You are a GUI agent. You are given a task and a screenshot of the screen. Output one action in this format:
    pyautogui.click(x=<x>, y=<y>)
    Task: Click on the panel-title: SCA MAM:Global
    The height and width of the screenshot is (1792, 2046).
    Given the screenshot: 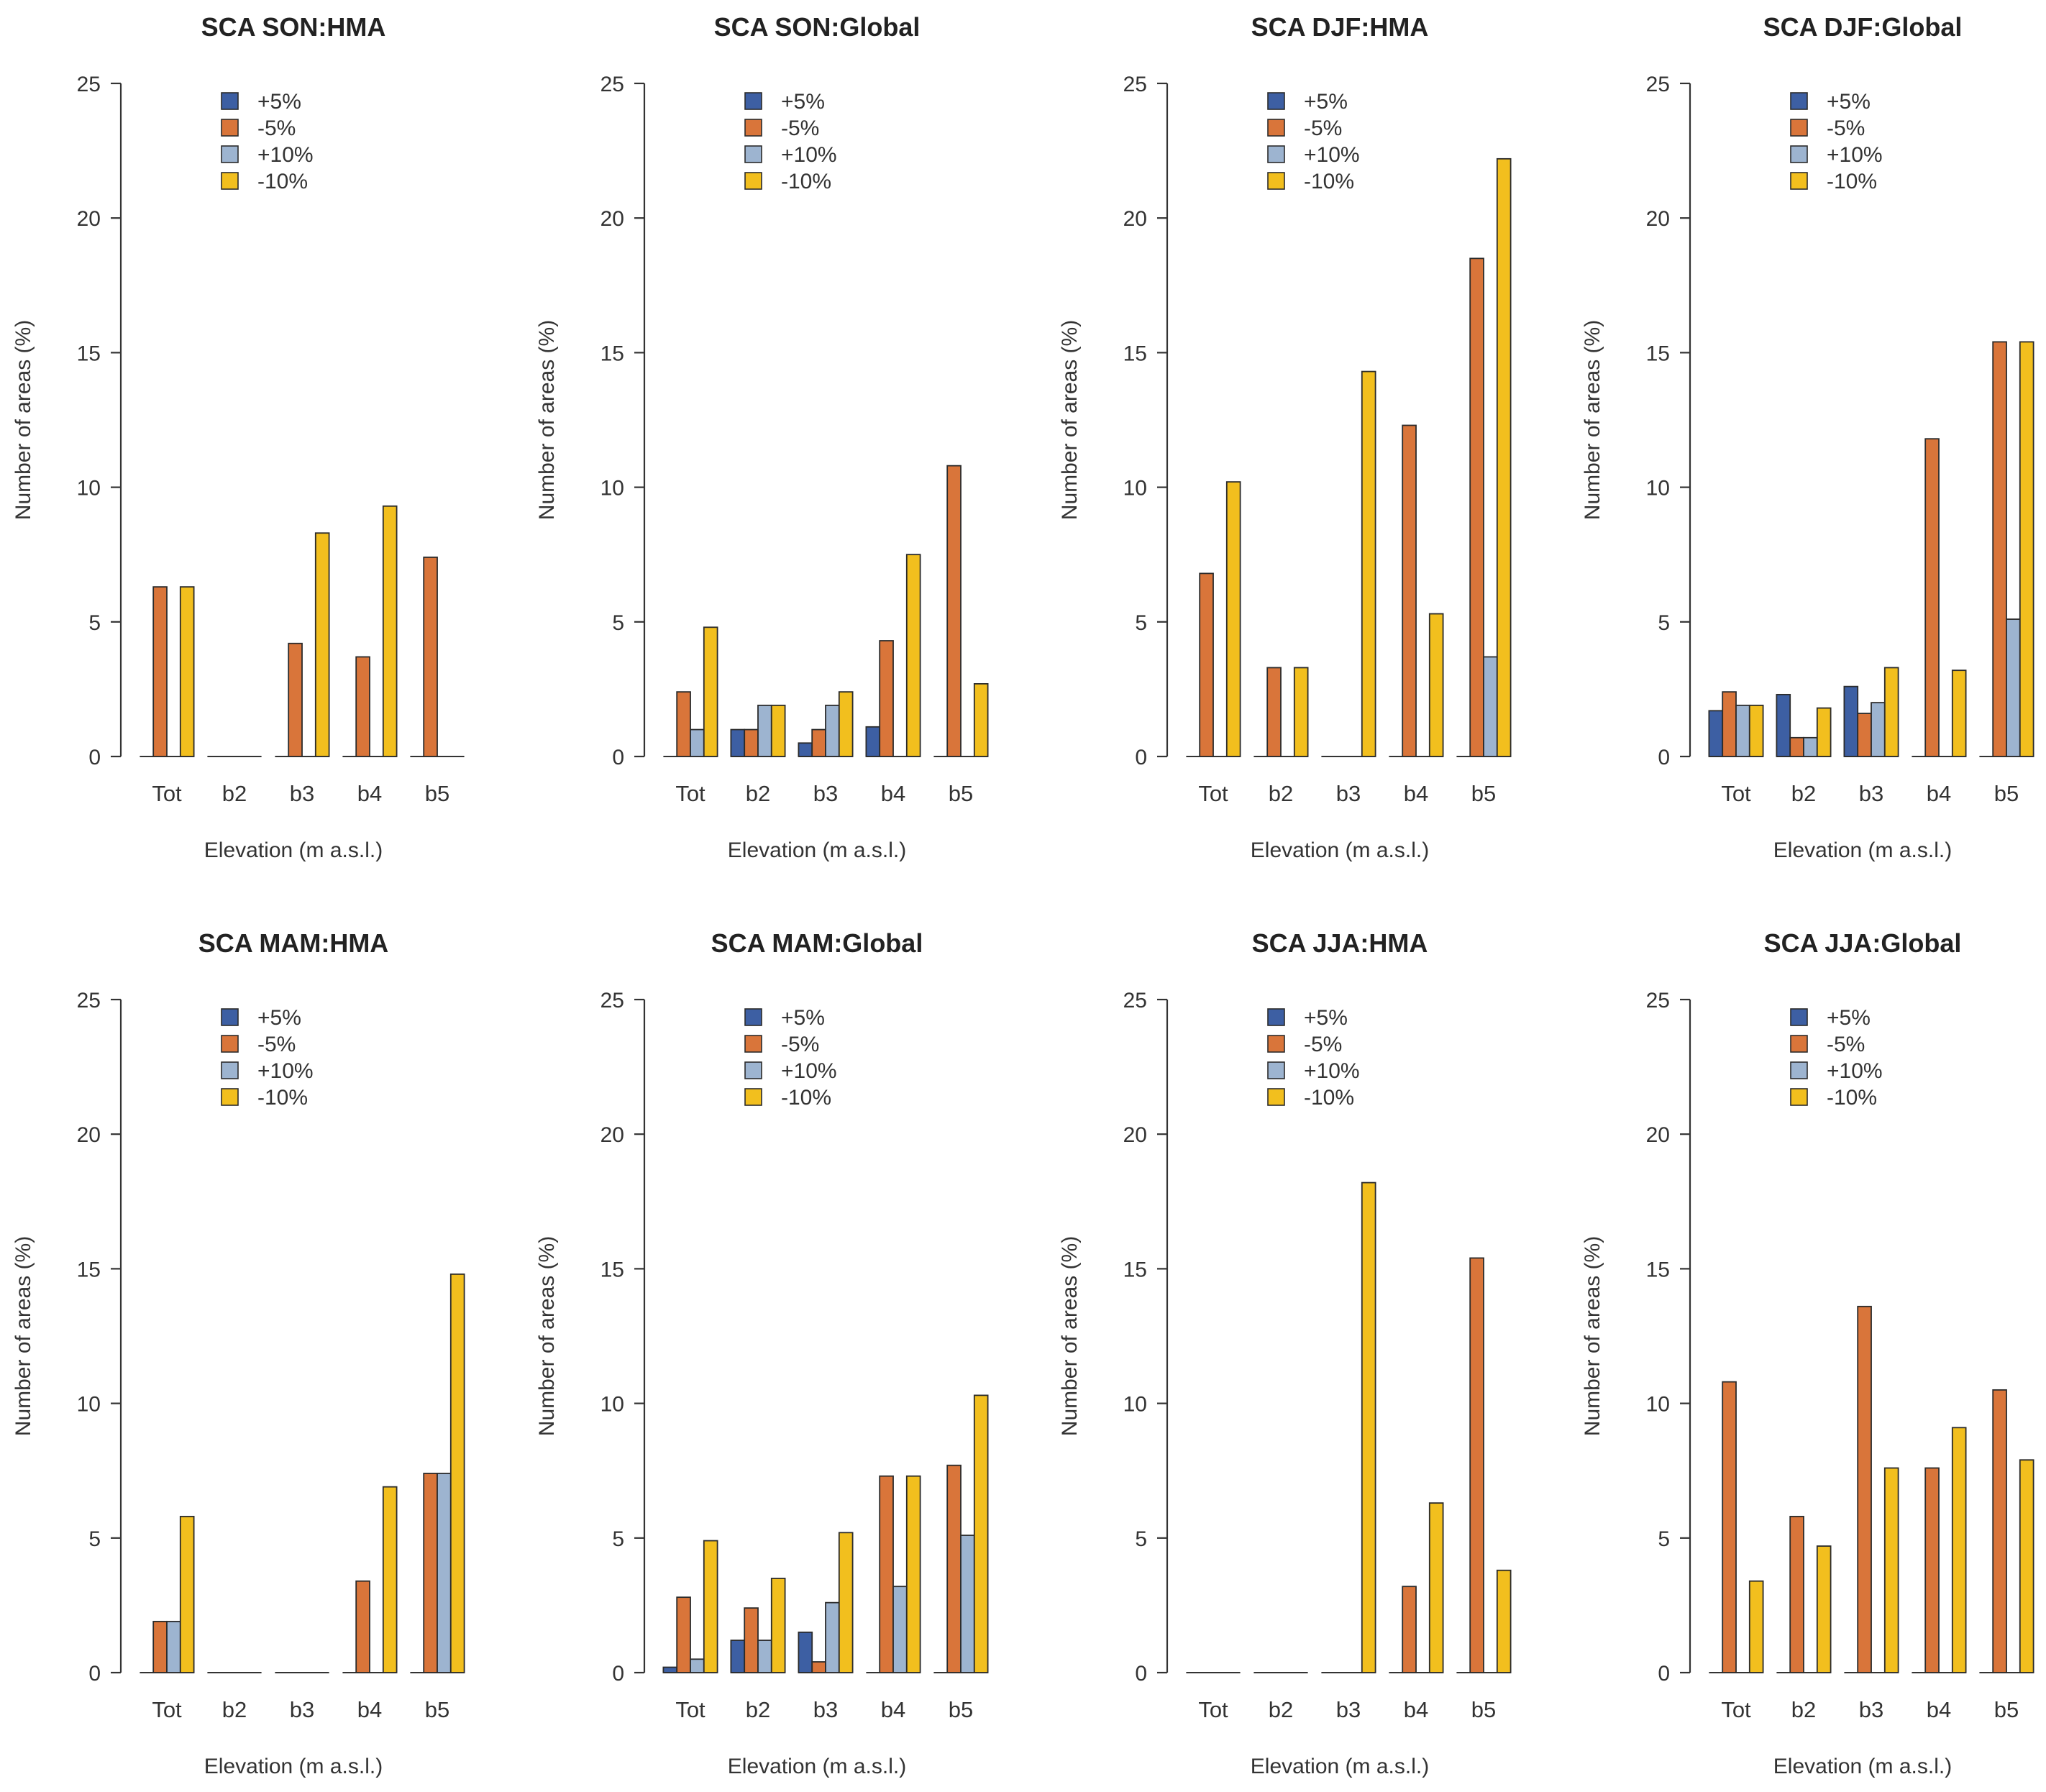 What is the action you would take?
    pyautogui.click(x=817, y=943)
    